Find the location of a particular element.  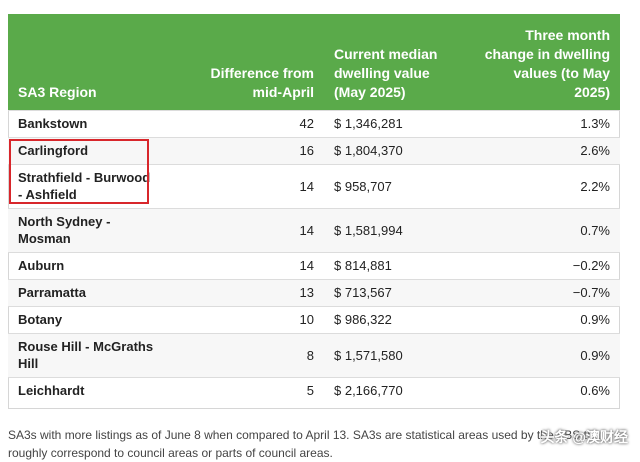

header-sa3-region: SA3 Region is located at coordinates (57, 91).